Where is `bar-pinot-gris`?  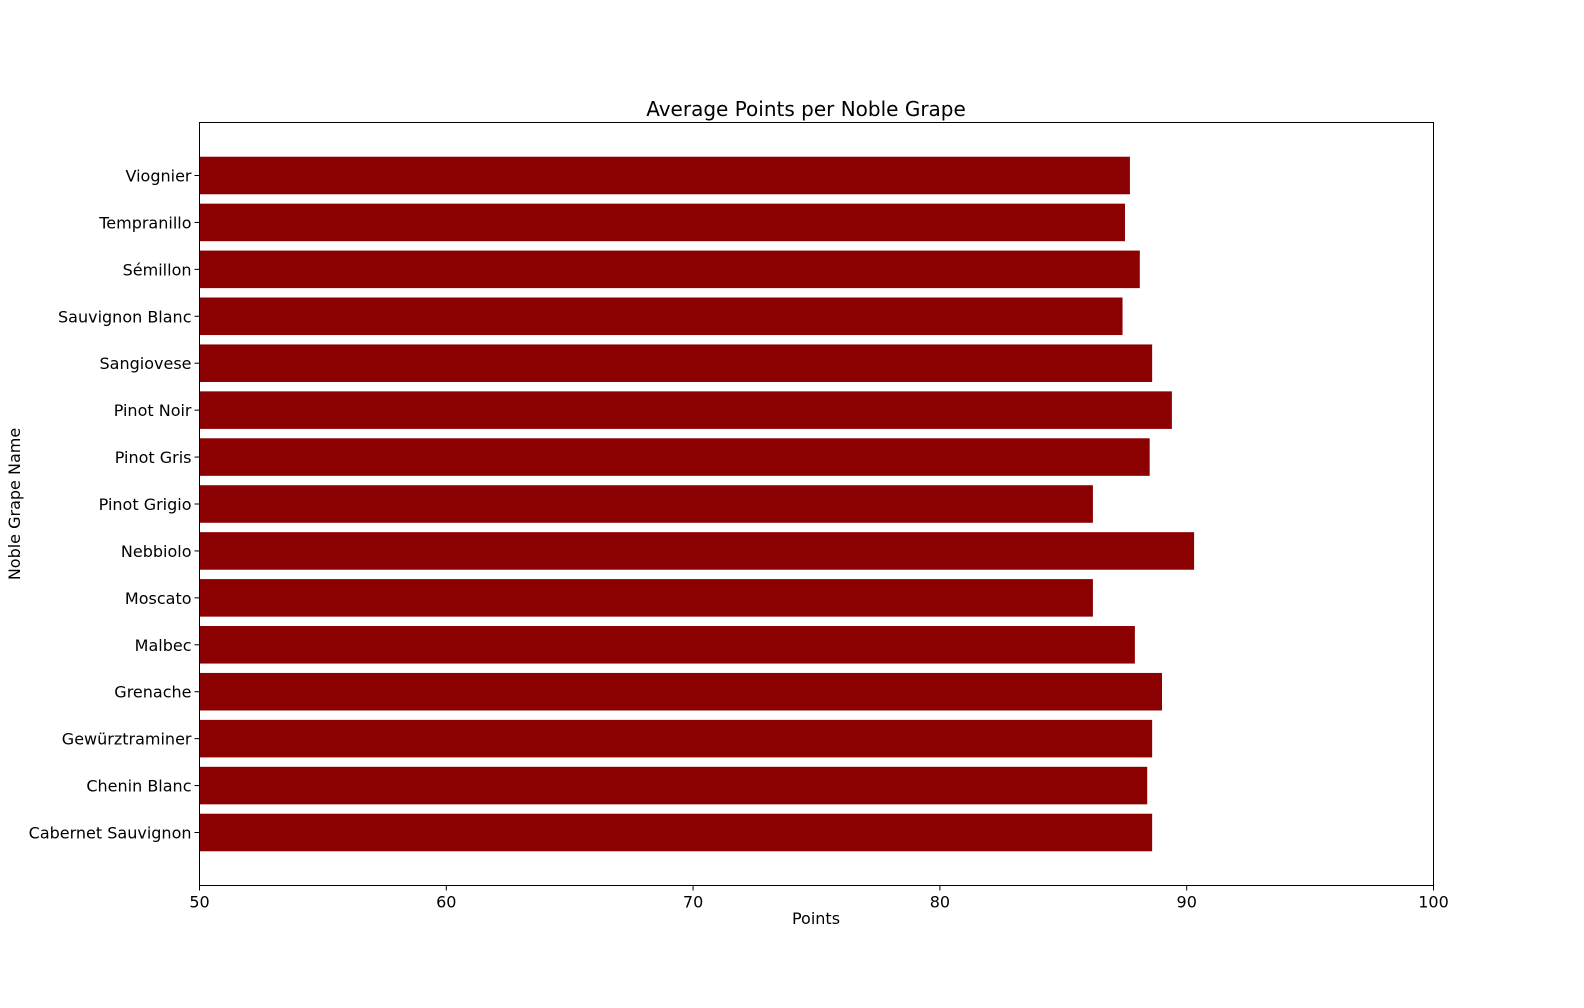 bar-pinot-gris is located at coordinates (674, 457).